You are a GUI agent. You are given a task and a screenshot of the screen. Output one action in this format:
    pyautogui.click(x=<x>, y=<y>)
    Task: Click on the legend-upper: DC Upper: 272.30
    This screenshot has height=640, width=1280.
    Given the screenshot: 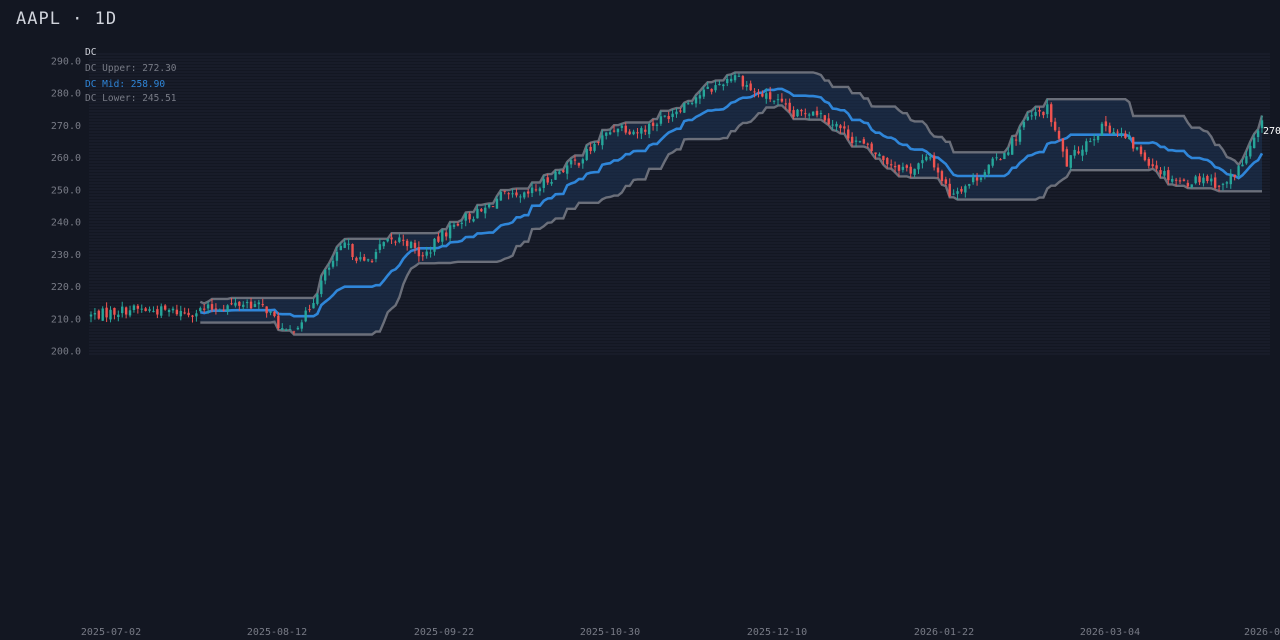 What is the action you would take?
    pyautogui.click(x=131, y=68)
    